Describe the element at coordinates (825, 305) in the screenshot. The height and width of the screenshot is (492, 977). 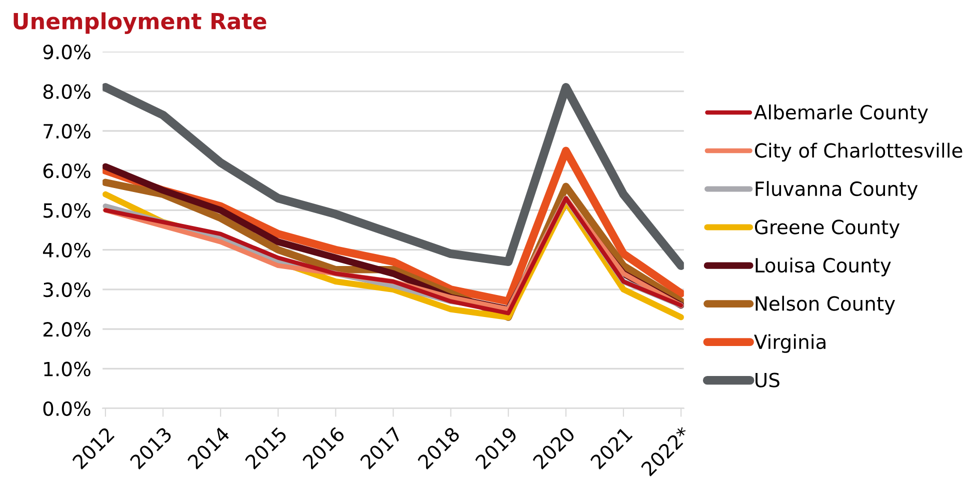
I see `legend-label: Nelson County` at that location.